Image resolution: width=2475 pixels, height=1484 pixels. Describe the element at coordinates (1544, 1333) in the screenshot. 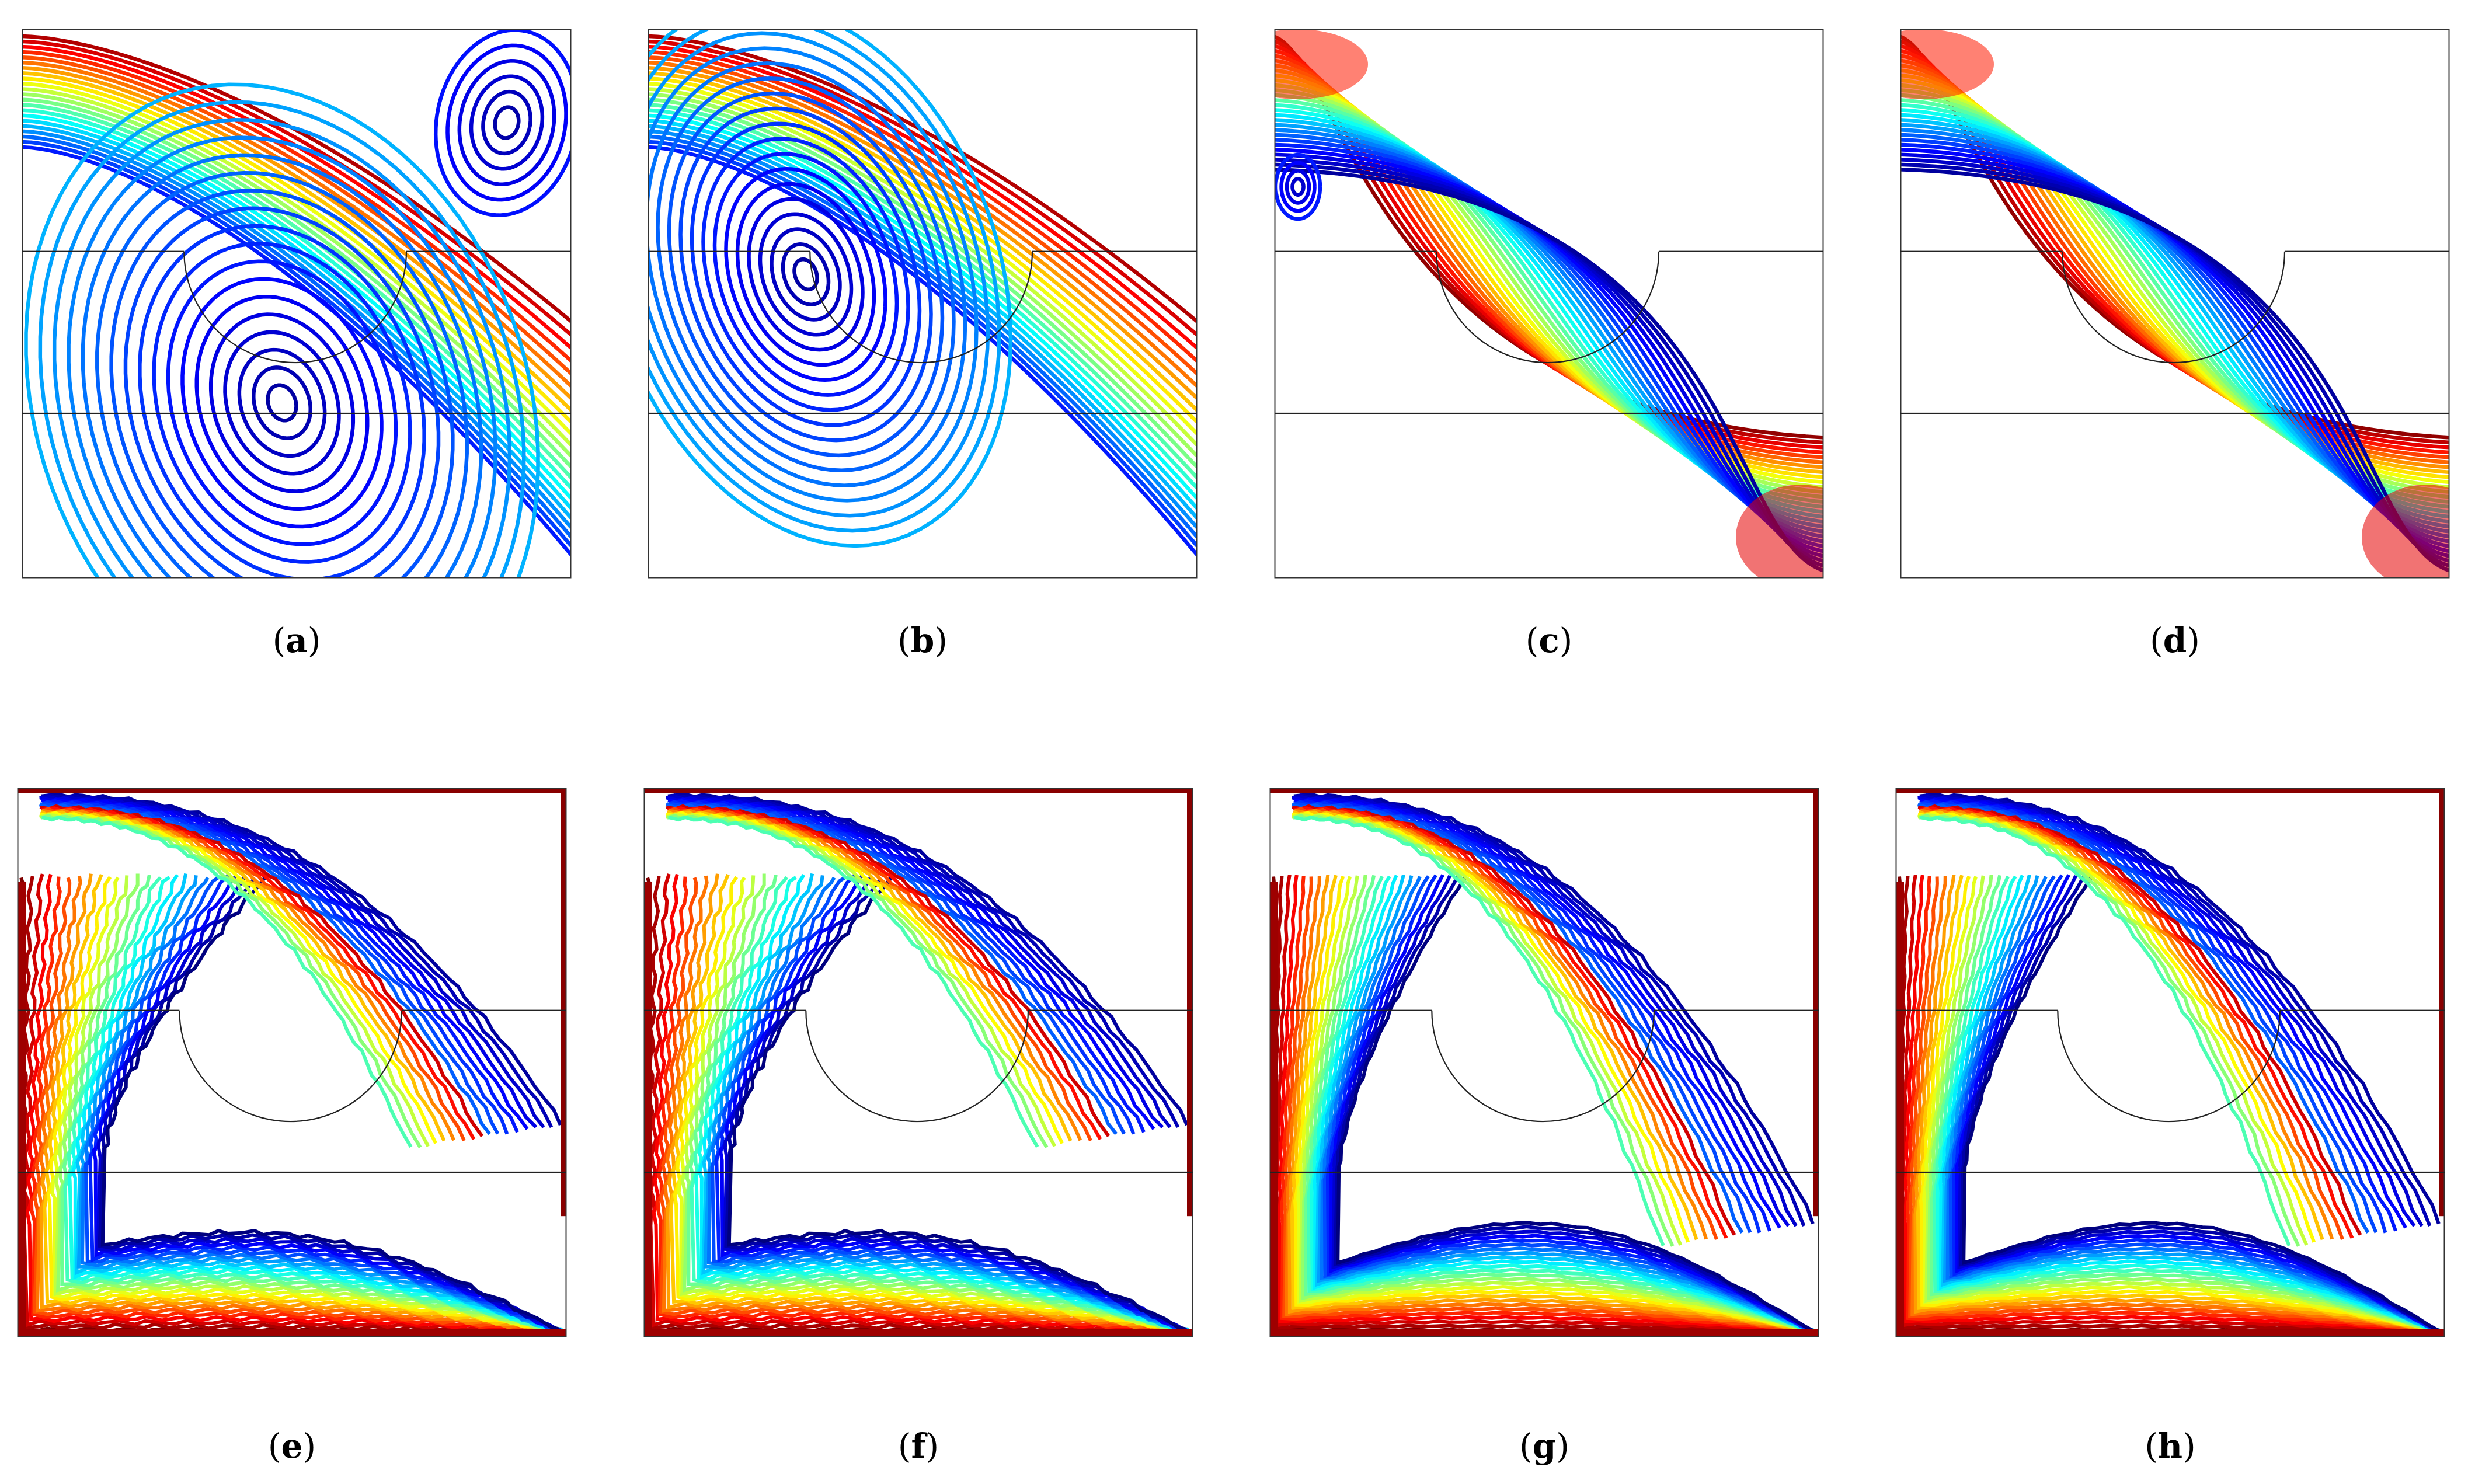

I see `panel-g-bottom-wall-layer` at that location.